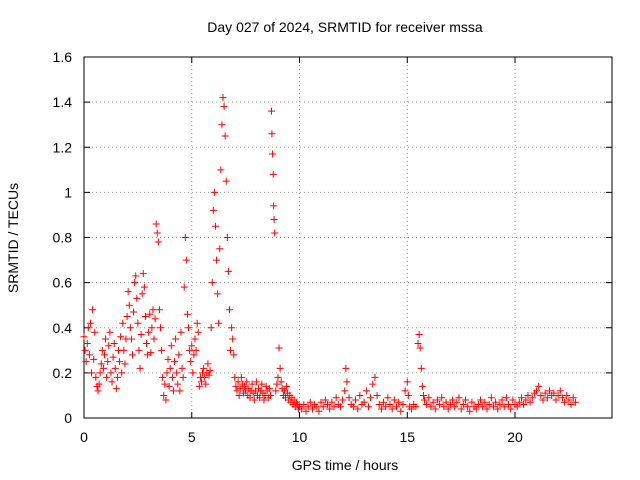 The width and height of the screenshot is (640, 480). Describe the element at coordinates (68, 192) in the screenshot. I see `y-tick-label: 1` at that location.